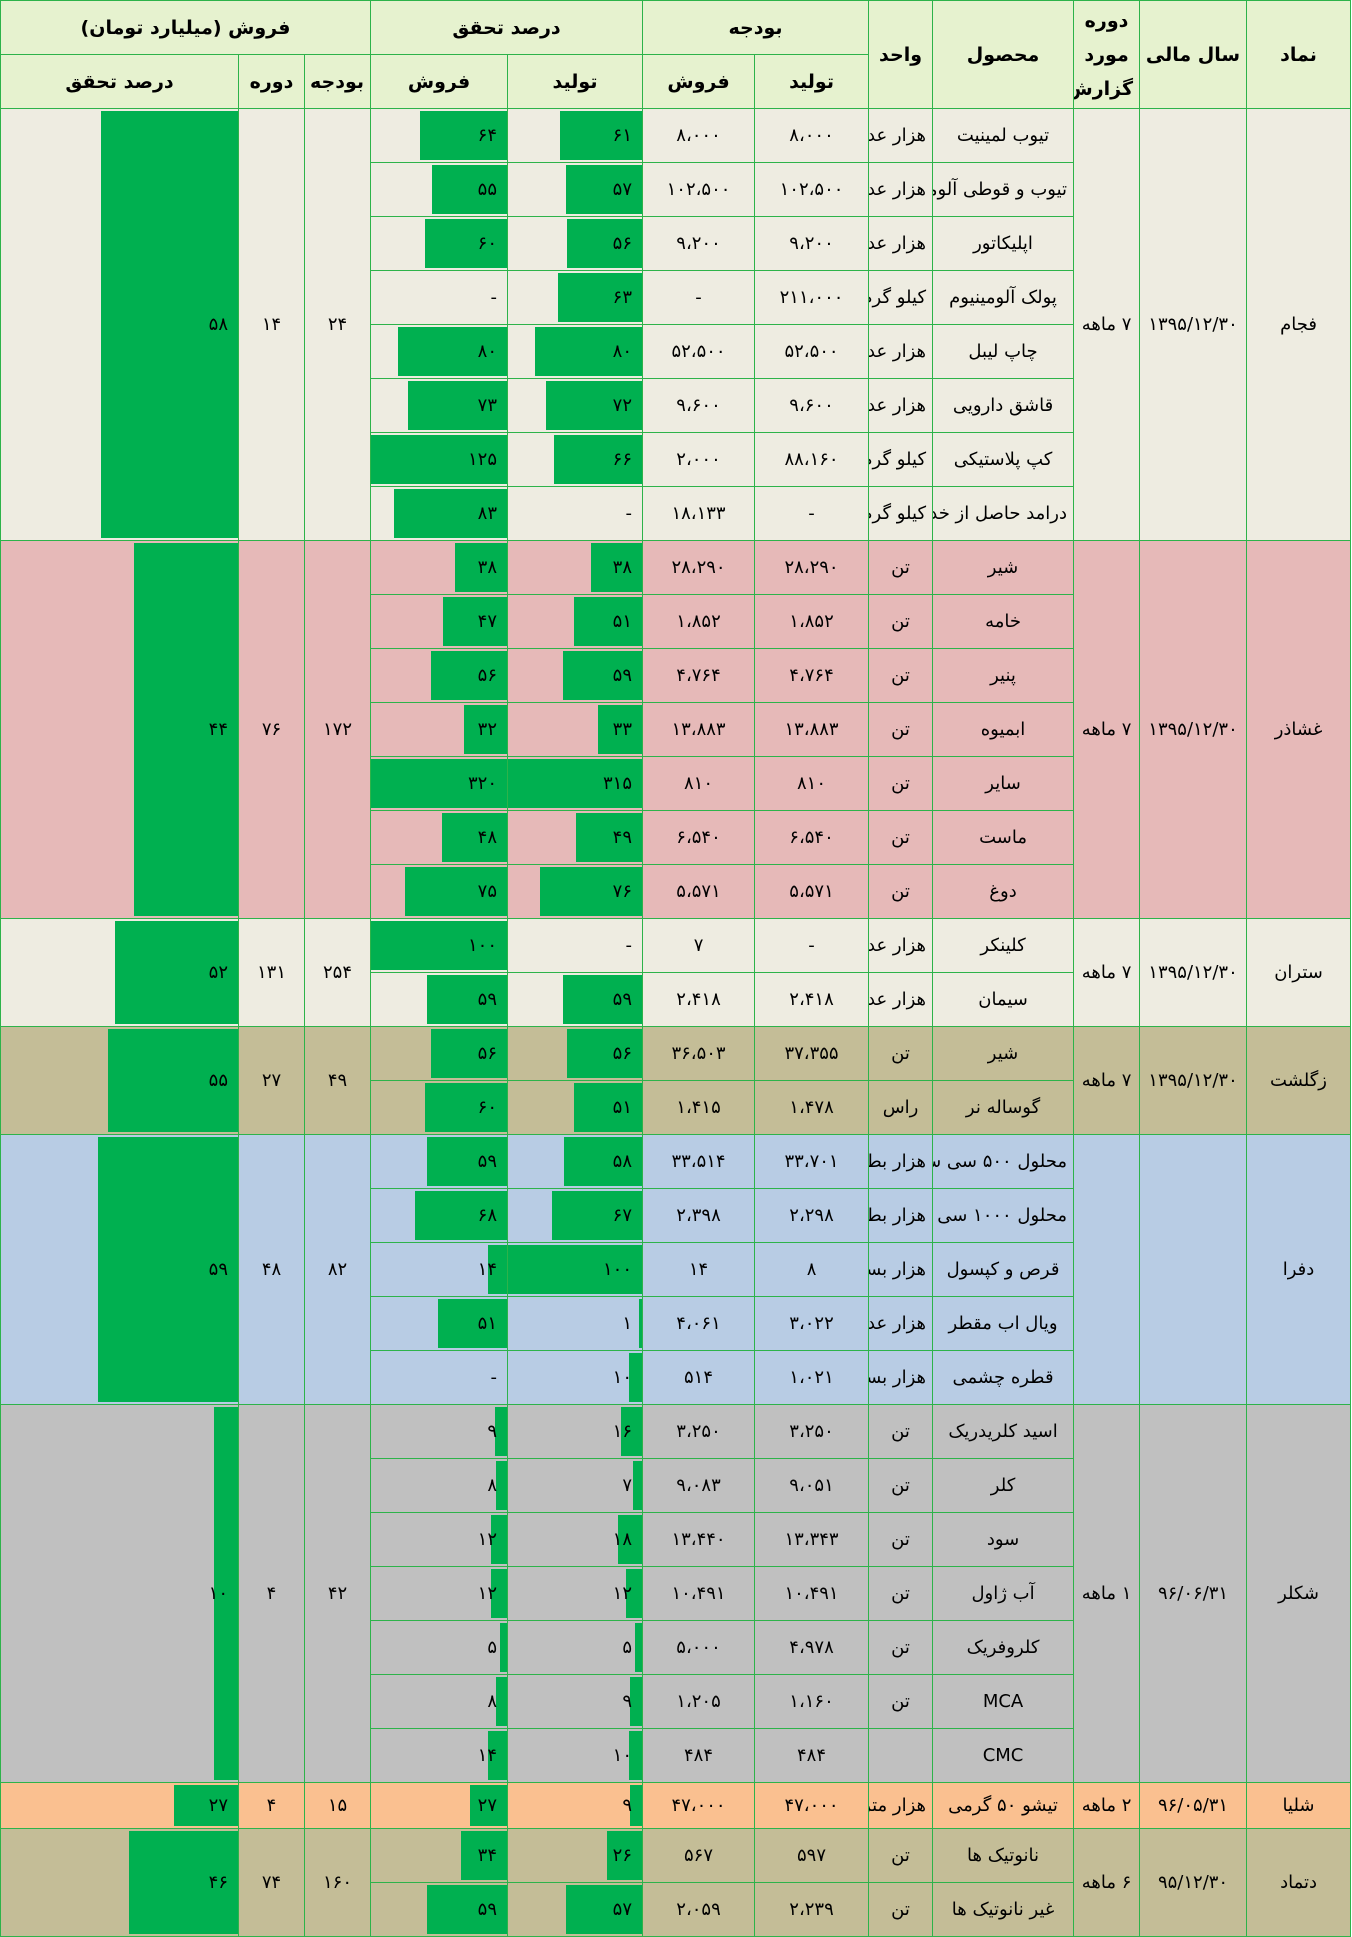 Image resolution: width=1352 pixels, height=1937 pixels. What do you see at coordinates (439, 1805) in the screenshot?
I see `sales-achievement-cell: ۲۷` at bounding box center [439, 1805].